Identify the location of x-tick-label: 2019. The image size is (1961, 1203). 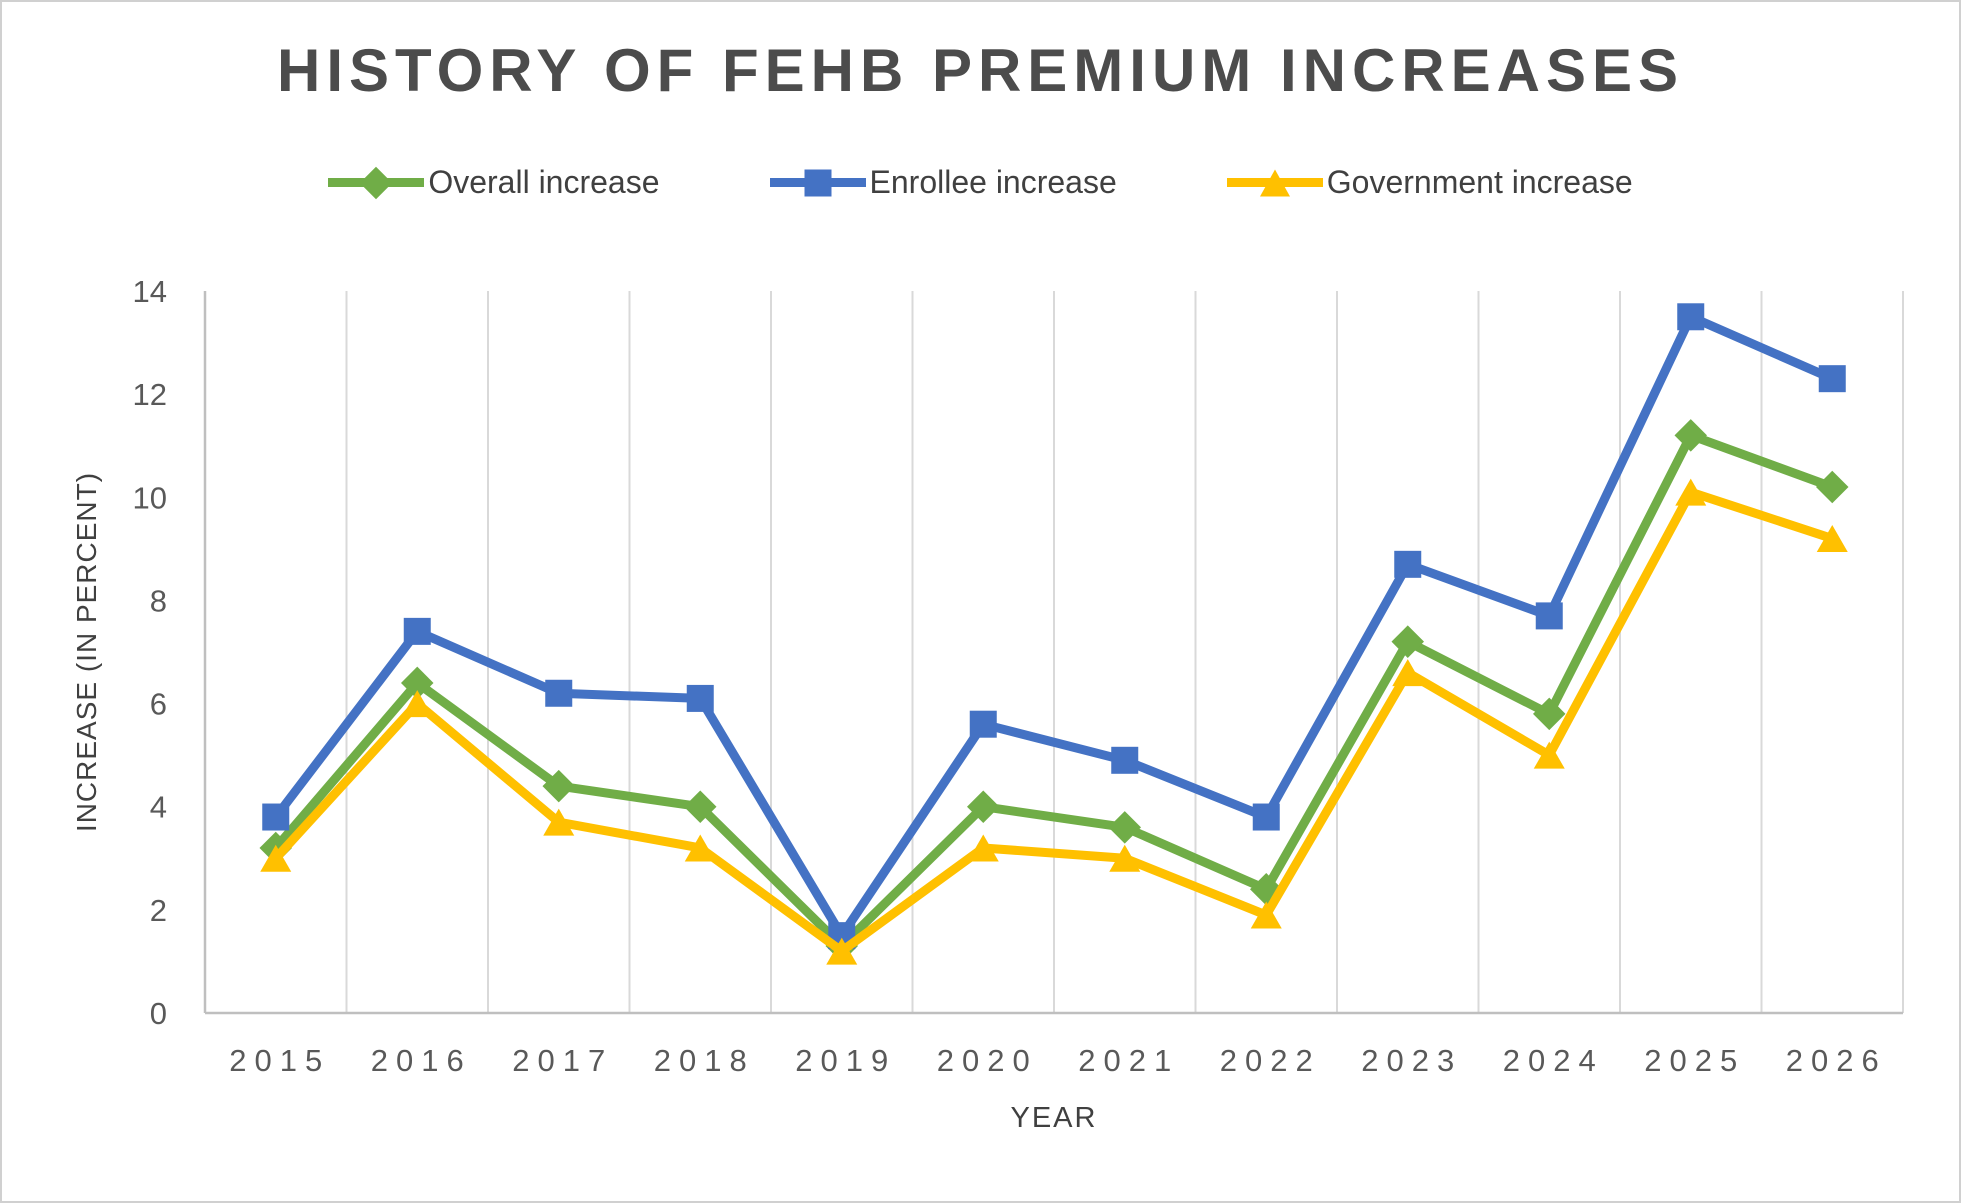
(845, 1060).